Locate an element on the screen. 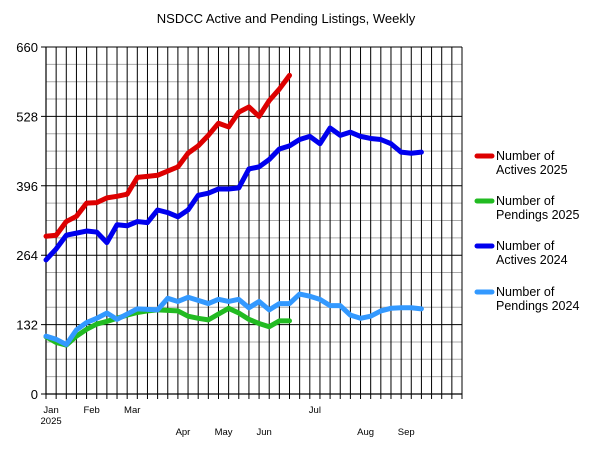 Image resolution: width=600 pixels, height=463 pixels. y-tick-label: 660 is located at coordinates (27, 47).